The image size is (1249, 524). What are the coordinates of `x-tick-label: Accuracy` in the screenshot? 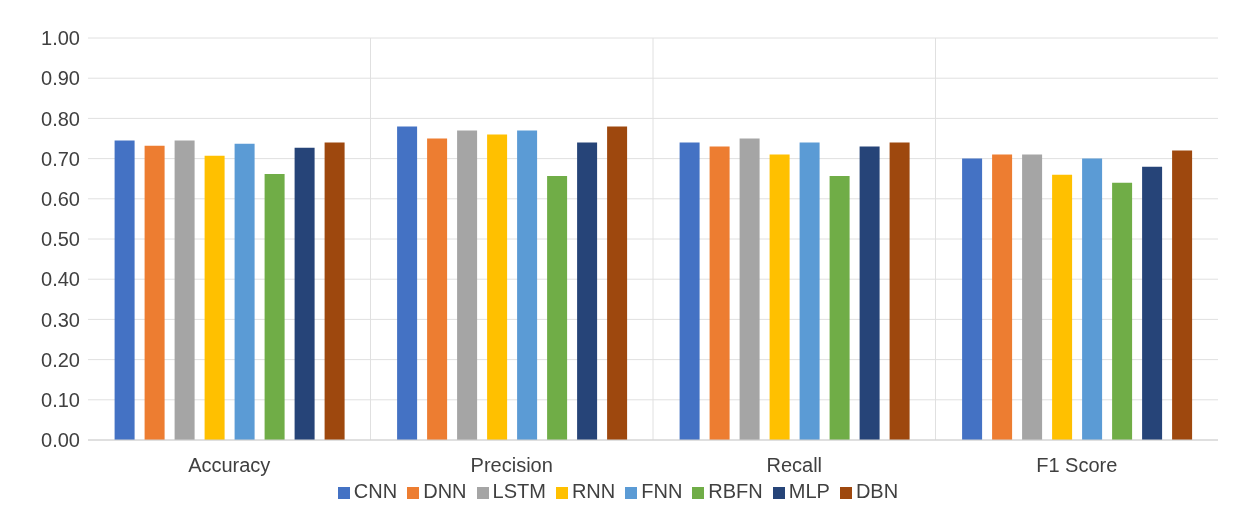 It's located at (229, 465).